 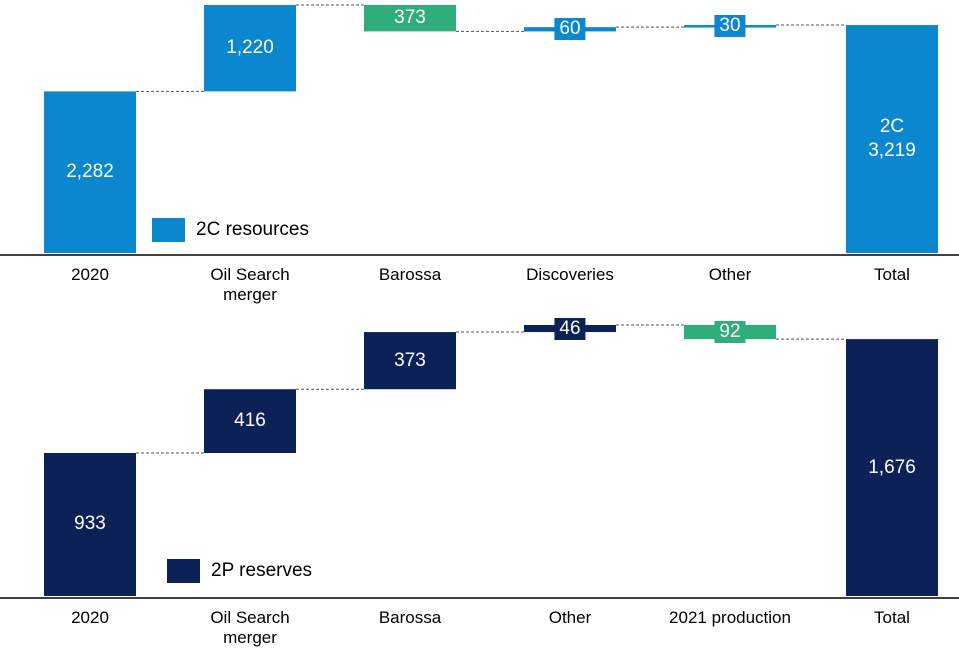 I want to click on value-label: 2,282, so click(x=90, y=172).